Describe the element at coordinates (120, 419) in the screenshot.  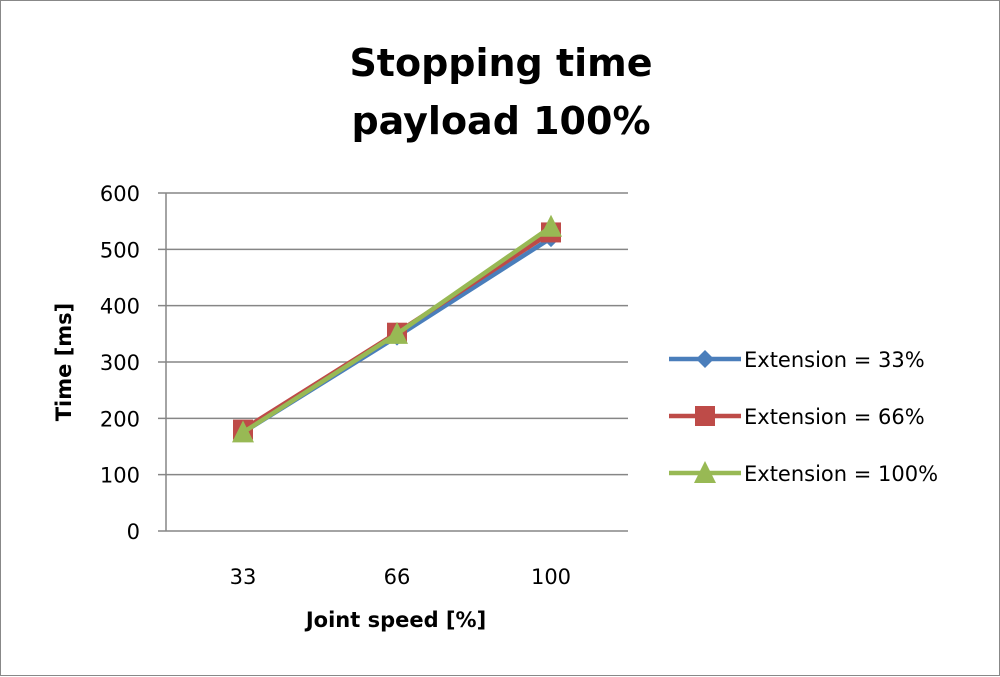
I see `y-tick-label: 200` at that location.